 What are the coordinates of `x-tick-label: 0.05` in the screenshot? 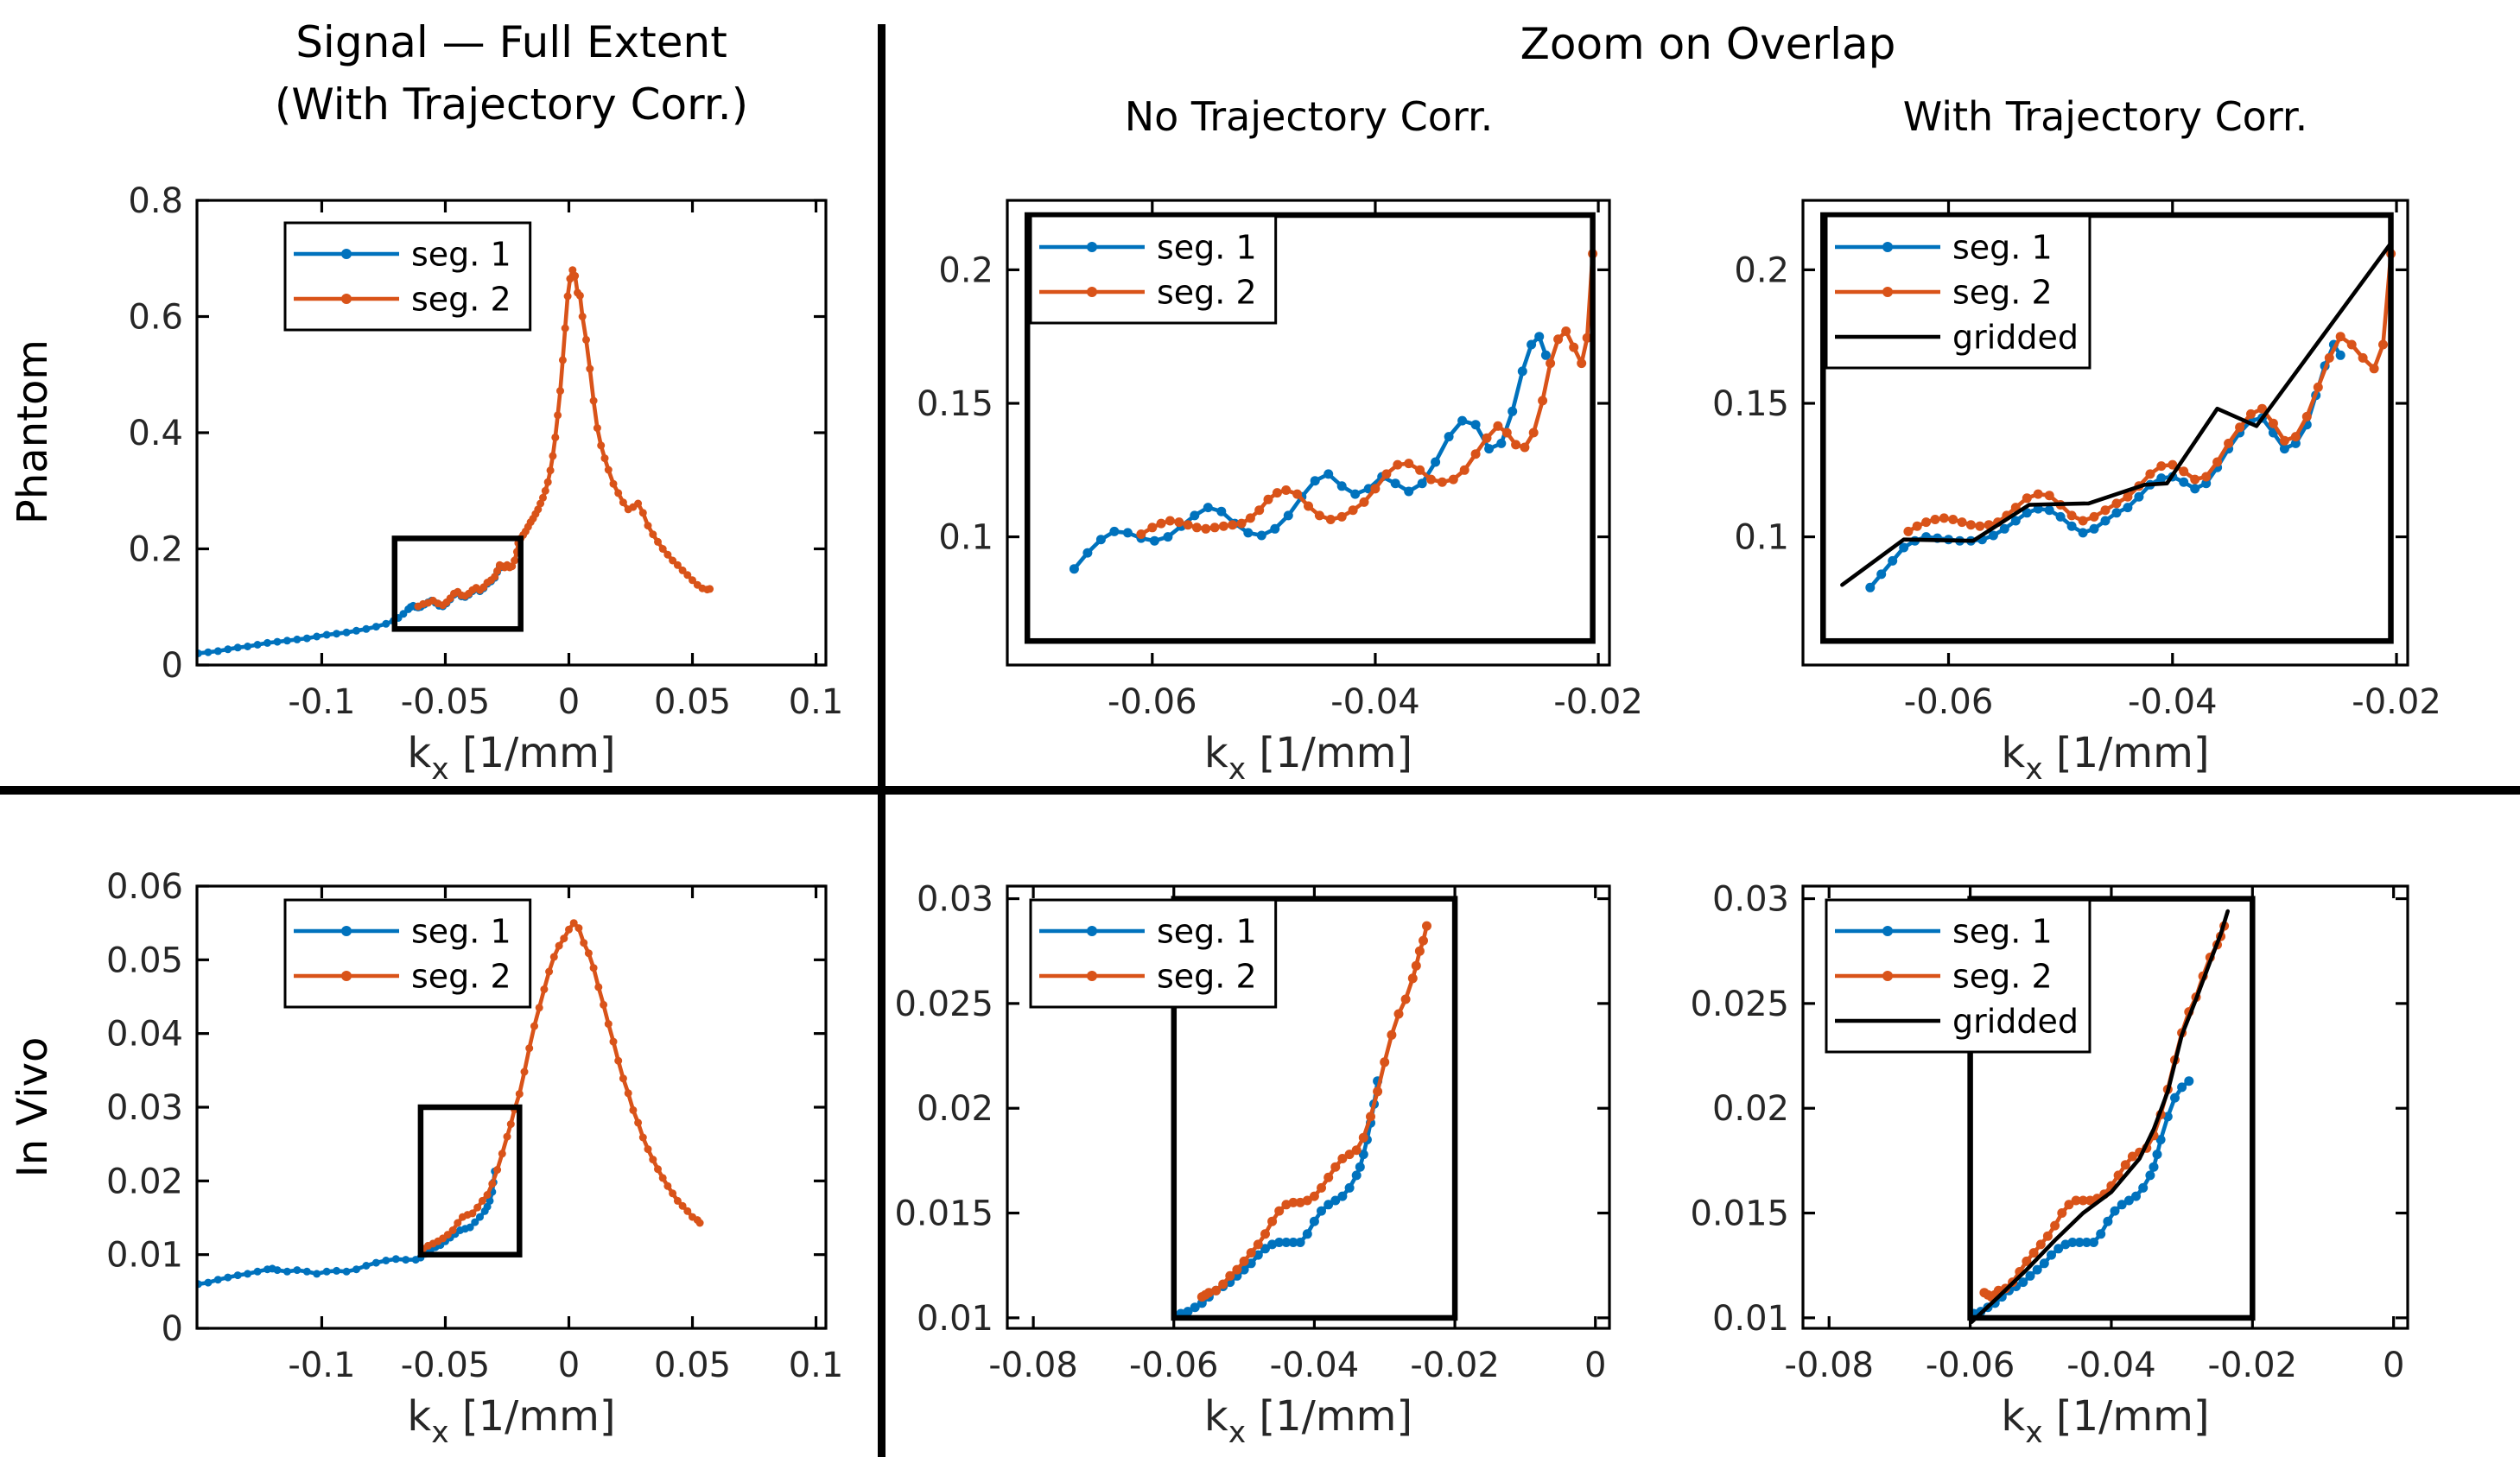 It's located at (692, 1365).